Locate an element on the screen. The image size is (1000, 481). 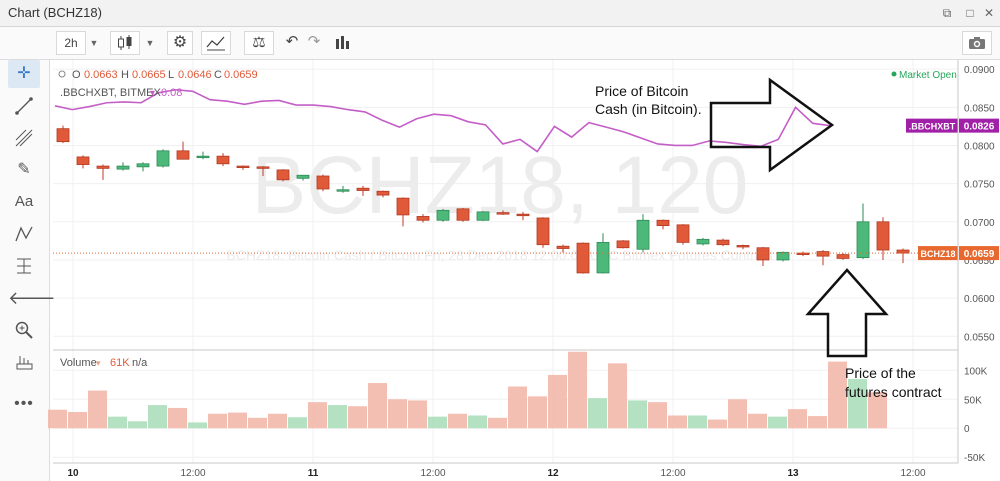
legend-o-label: O is located at coordinates (76, 75).